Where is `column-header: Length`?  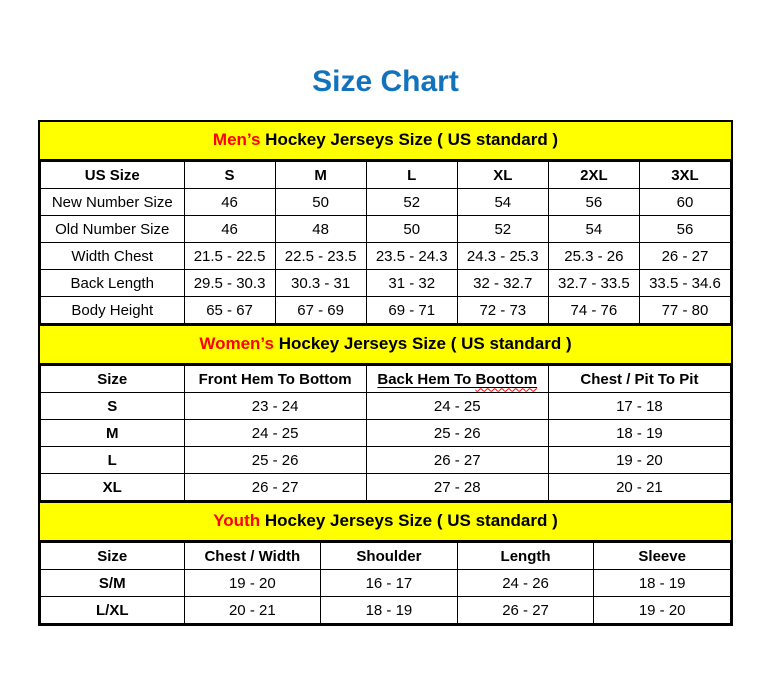 column-header: Length is located at coordinates (525, 556).